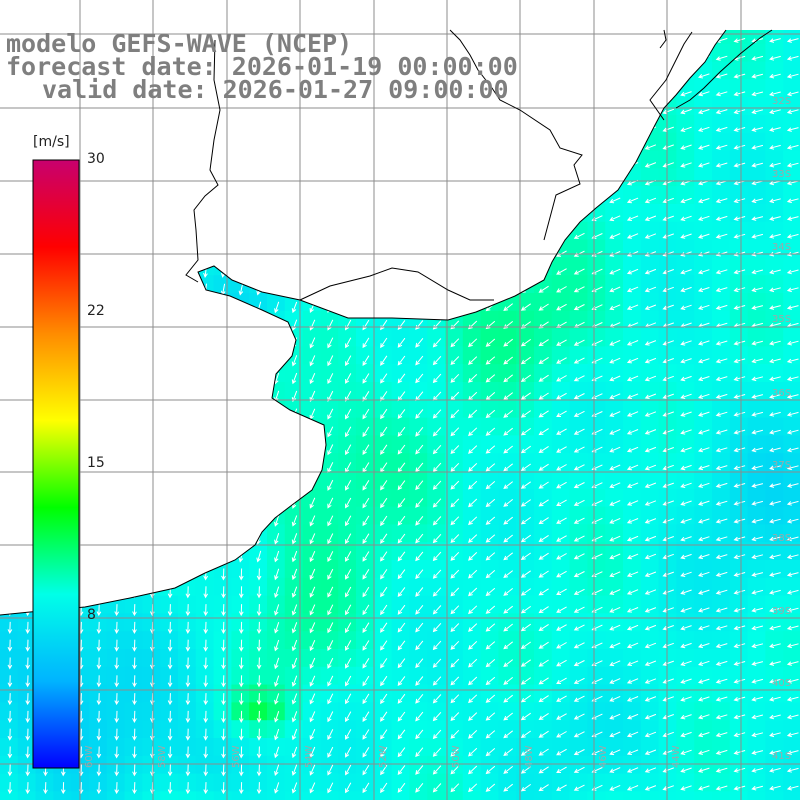 This screenshot has width=800, height=800. Describe the element at coordinates (383, 756) in the screenshot. I see `longitude-label: 52W` at that location.